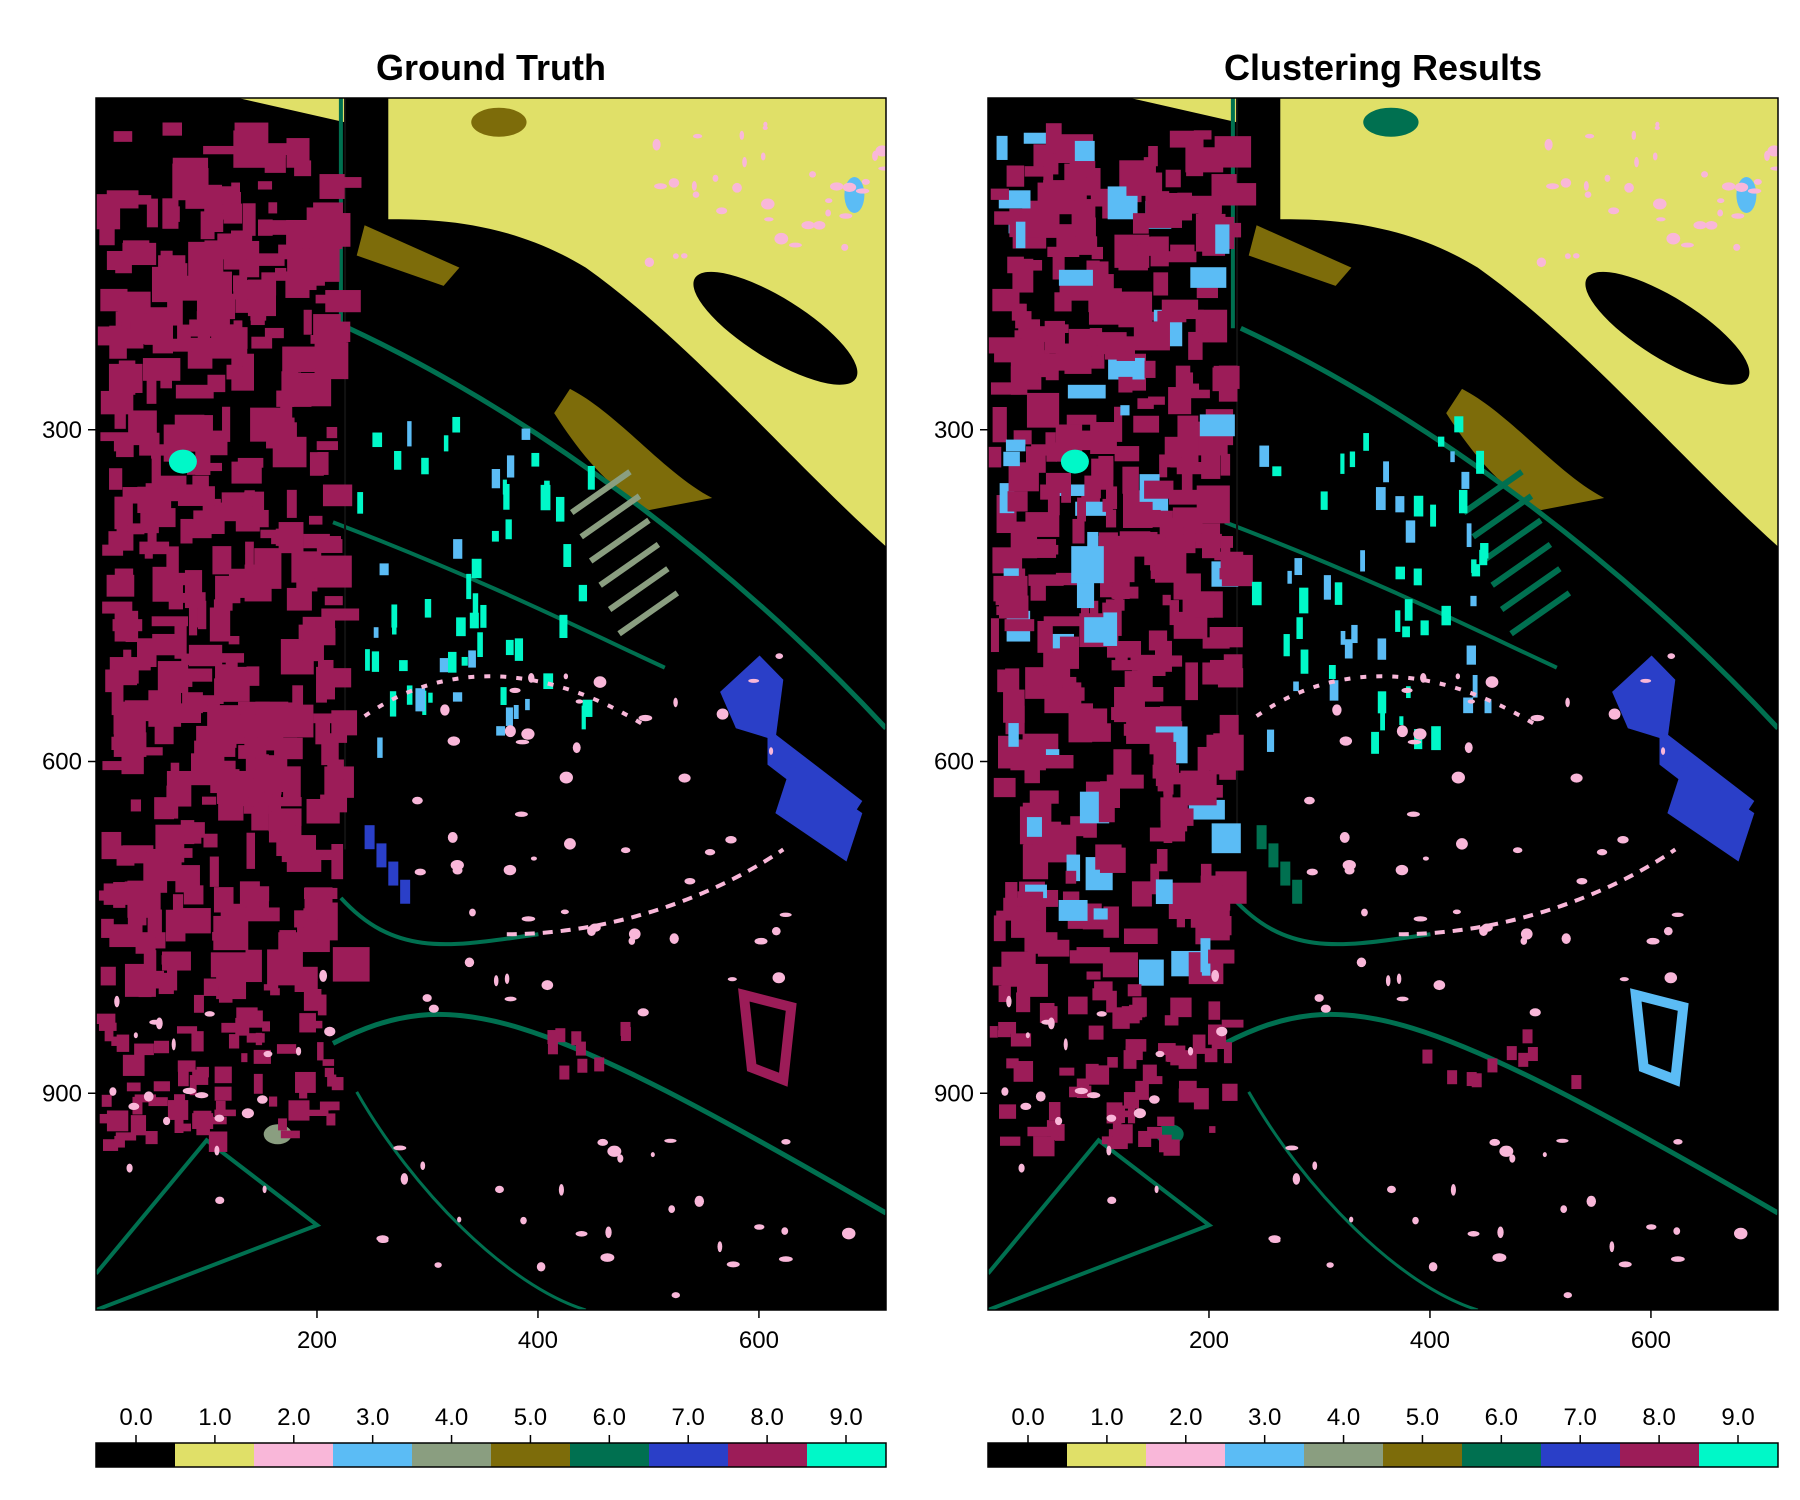 Image resolution: width=1800 pixels, height=1500 pixels. What do you see at coordinates (491, 67) in the screenshot?
I see `chart-title: Ground Truth` at bounding box center [491, 67].